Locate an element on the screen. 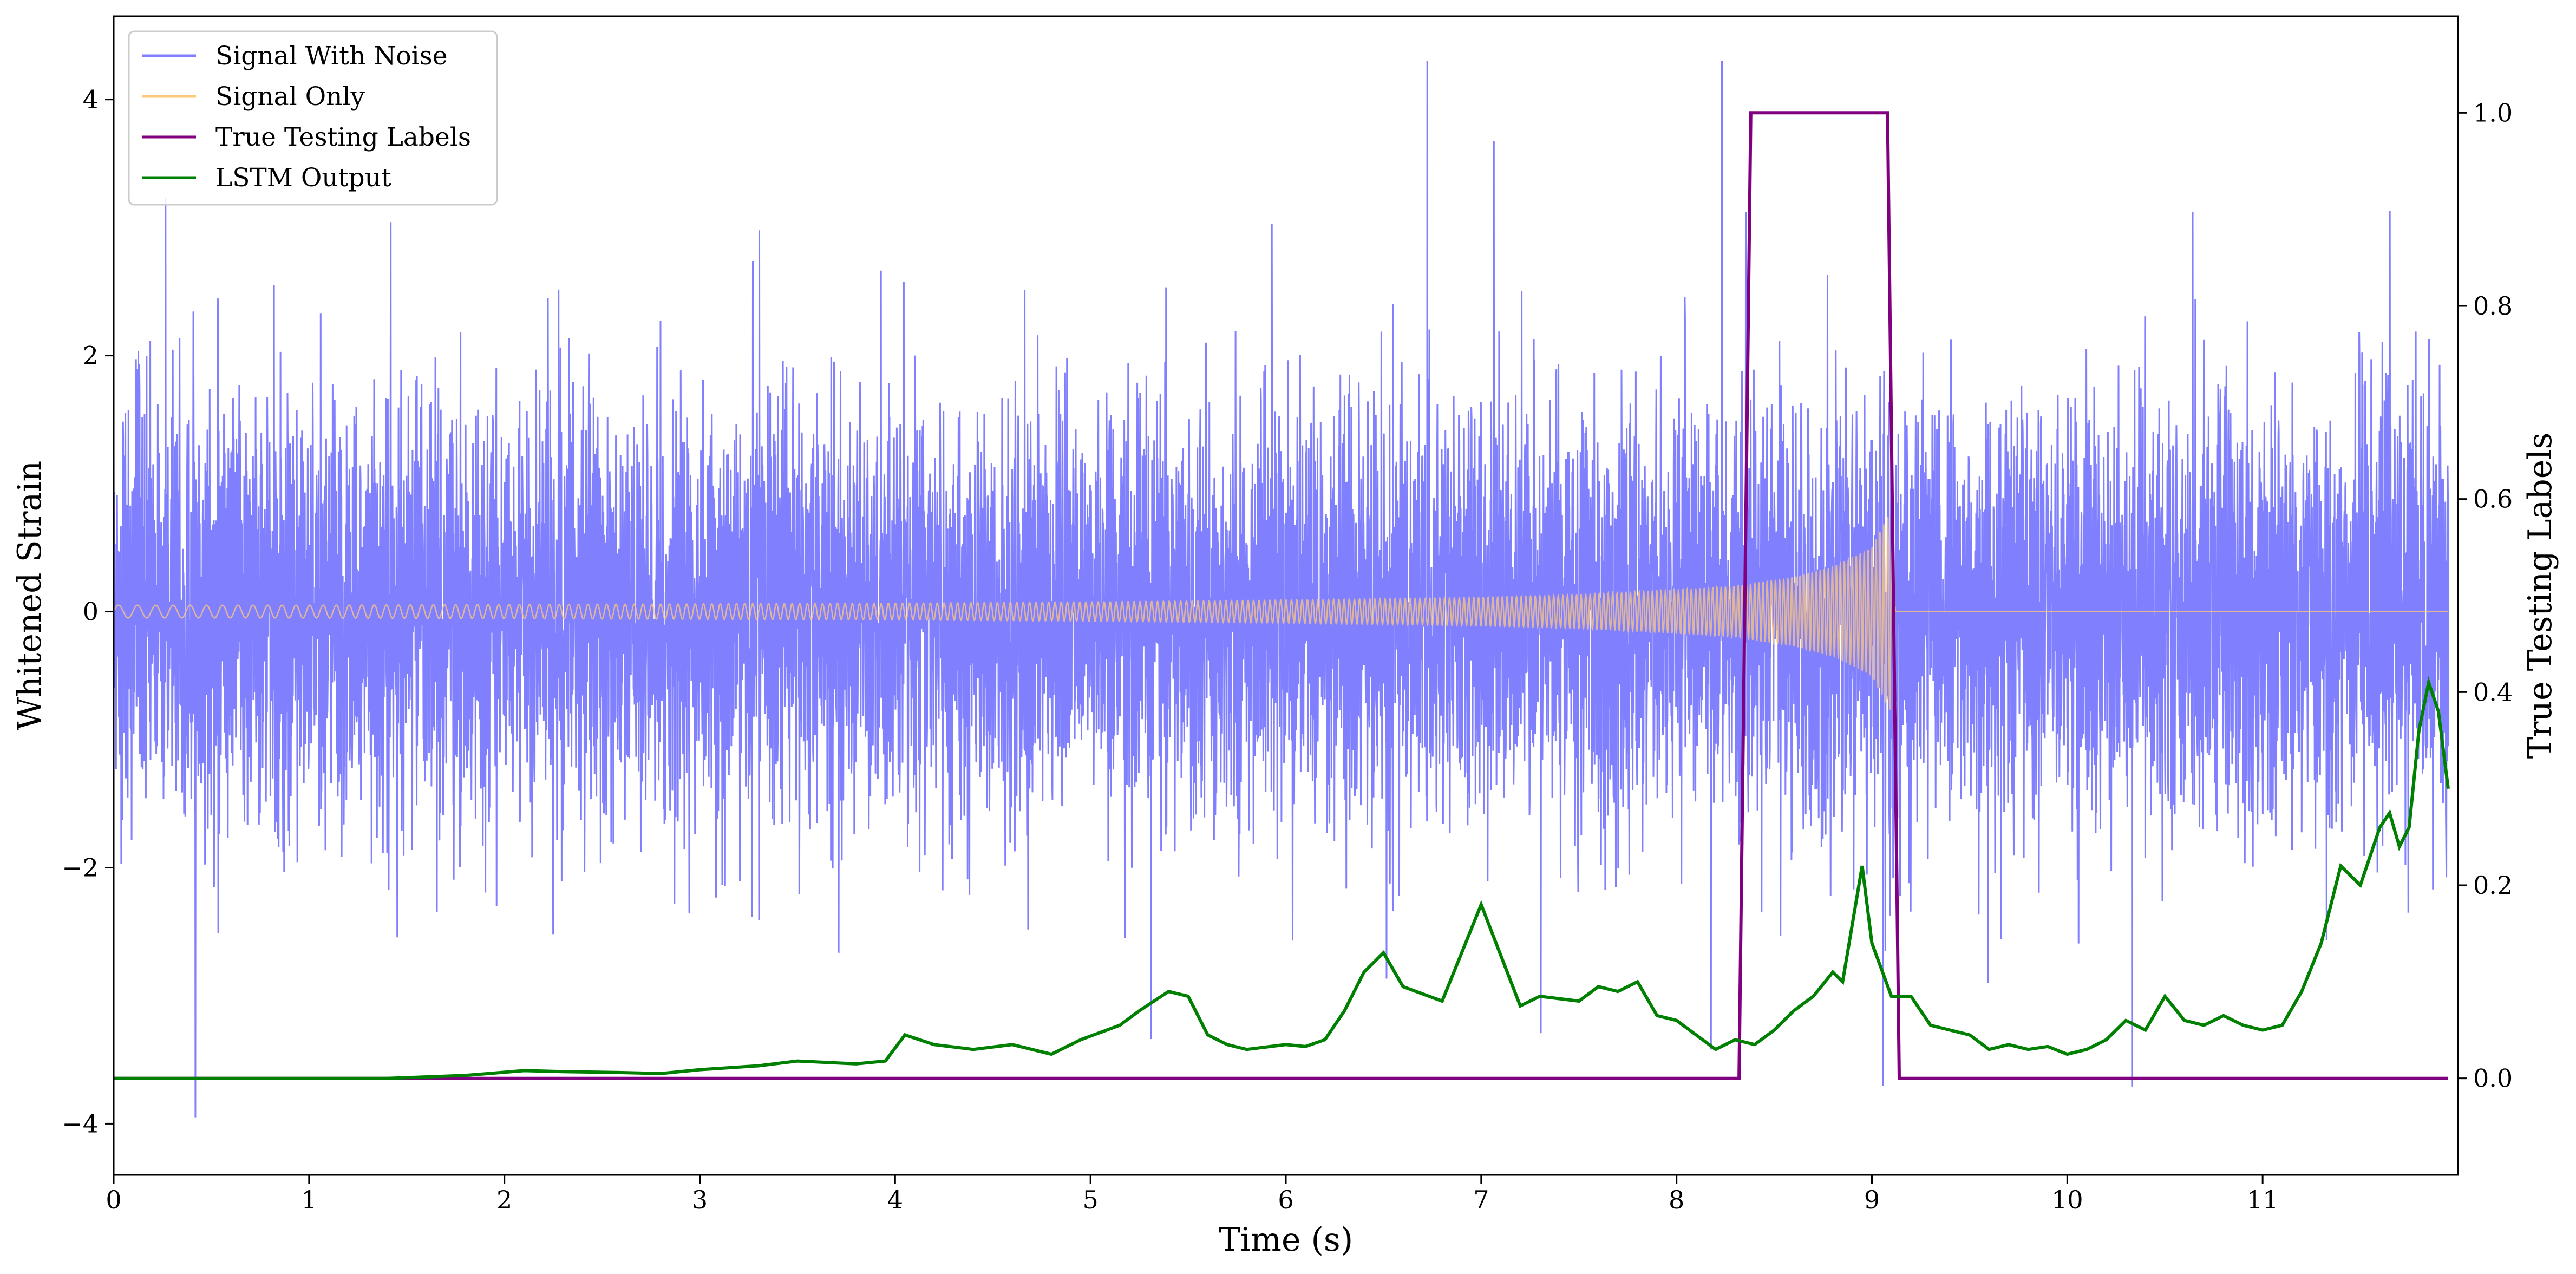  y-axis: −4 −2 0 2 4 is located at coordinates (88, 611).